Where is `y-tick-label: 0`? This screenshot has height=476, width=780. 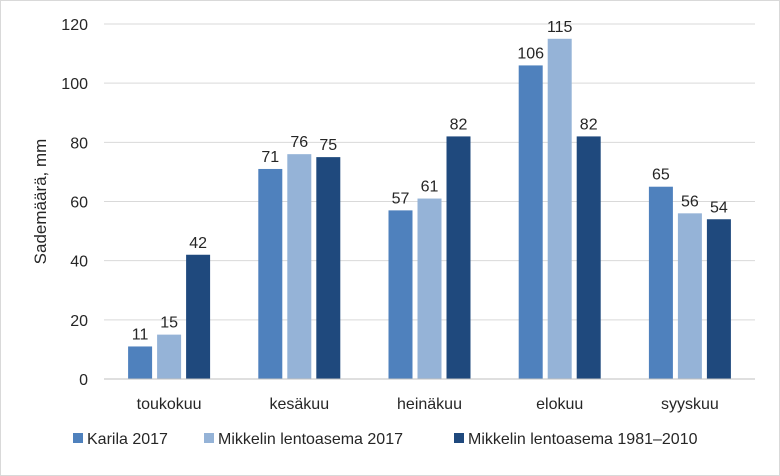
y-tick-label: 0 is located at coordinates (83, 380).